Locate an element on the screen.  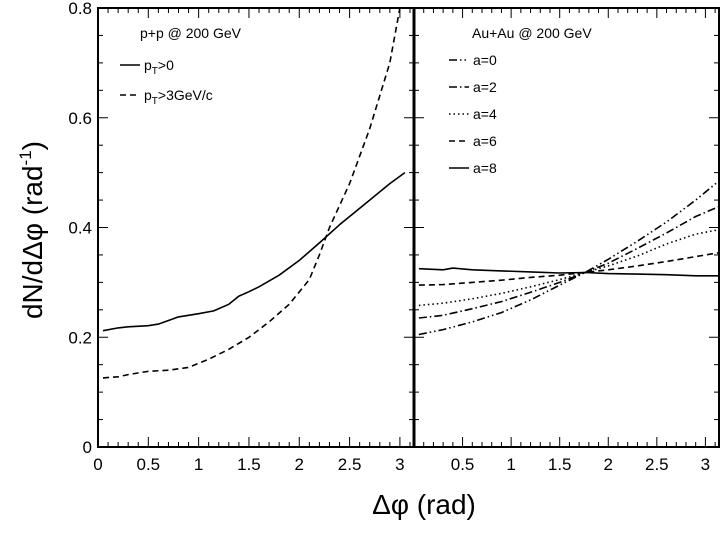
legend-entry: a=0 is located at coordinates (485, 60).